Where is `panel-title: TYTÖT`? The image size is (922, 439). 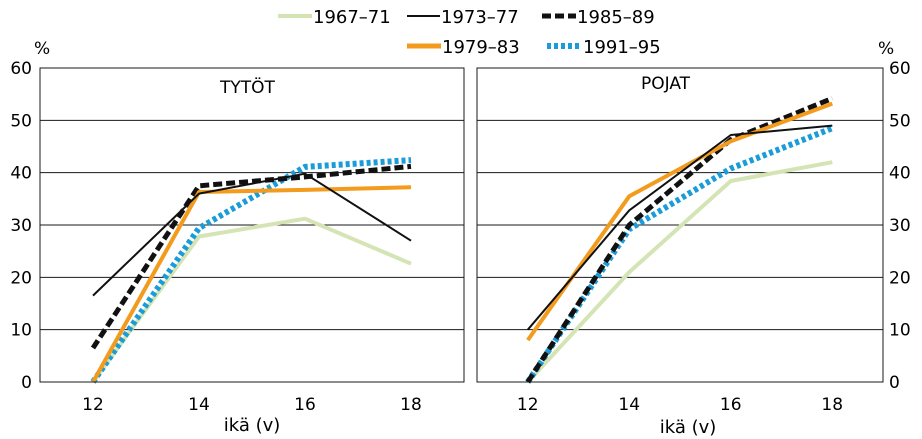
panel-title: TYTÖT is located at coordinates (247, 87).